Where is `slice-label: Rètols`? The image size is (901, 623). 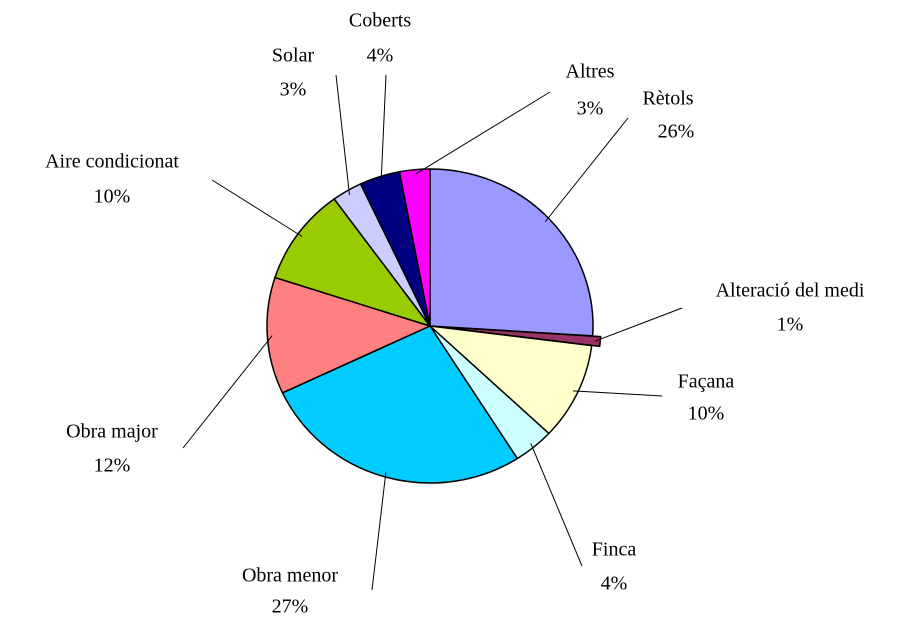
slice-label: Rètols is located at coordinates (667, 99).